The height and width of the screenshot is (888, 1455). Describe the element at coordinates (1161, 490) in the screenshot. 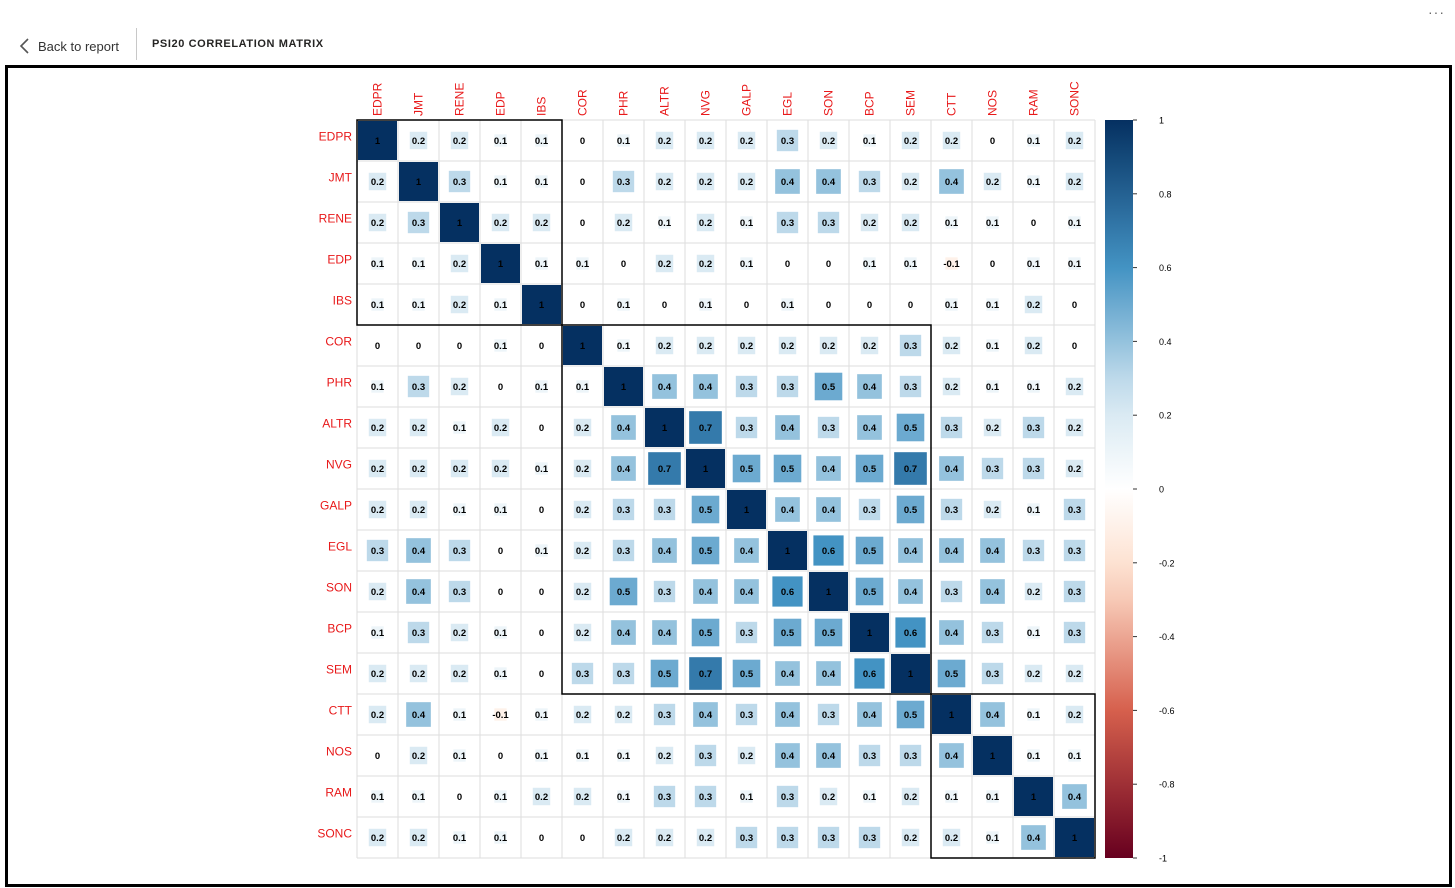

I see `colorbar-tick-label: 0` at that location.